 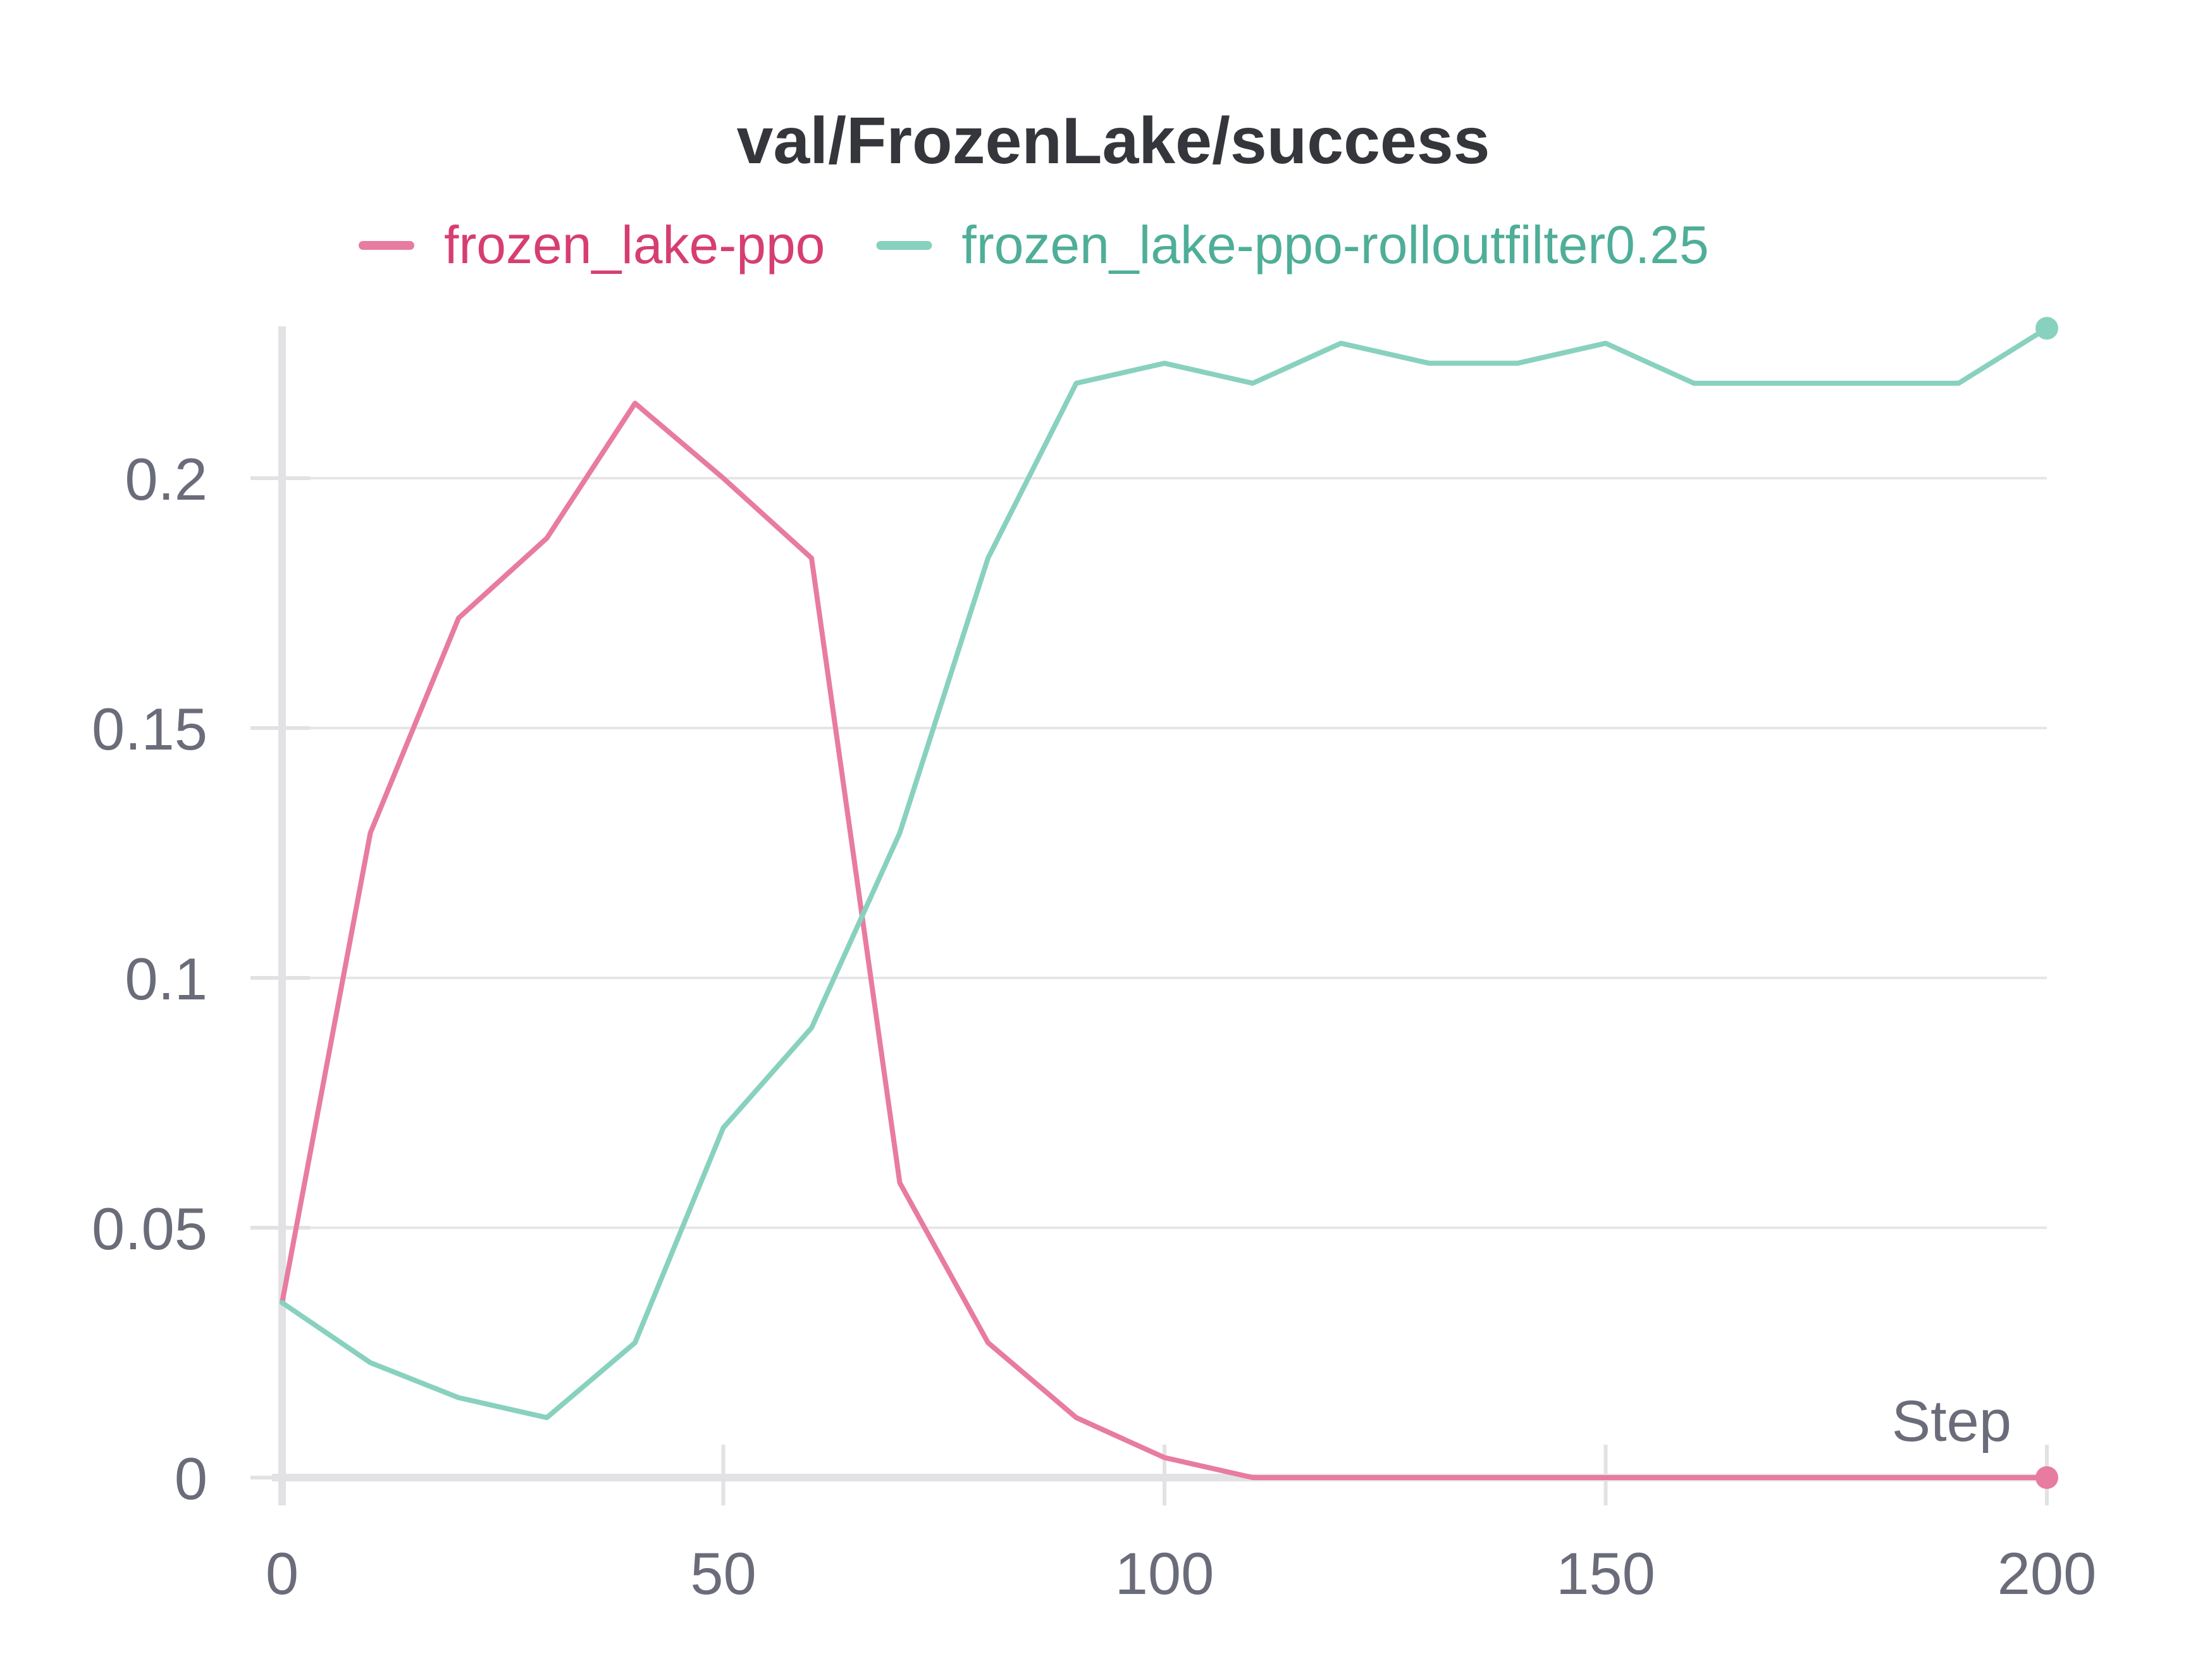 What do you see at coordinates (282, 1573) in the screenshot?
I see `x-tick-label-0: 0` at bounding box center [282, 1573].